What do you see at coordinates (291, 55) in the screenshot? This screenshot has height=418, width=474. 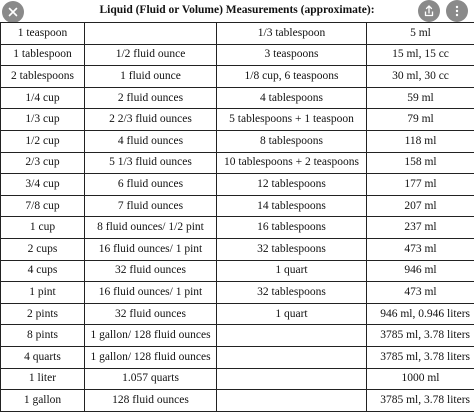 I see `cell-equivalent: 3 teaspoons` at bounding box center [291, 55].